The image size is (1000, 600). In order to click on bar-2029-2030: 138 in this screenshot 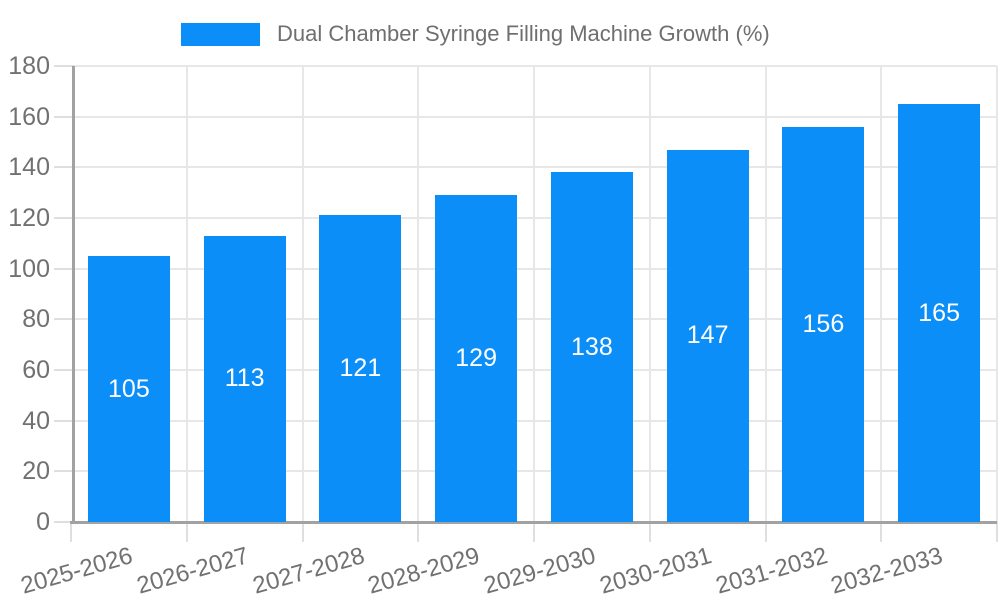, I will do `click(591, 347)`.